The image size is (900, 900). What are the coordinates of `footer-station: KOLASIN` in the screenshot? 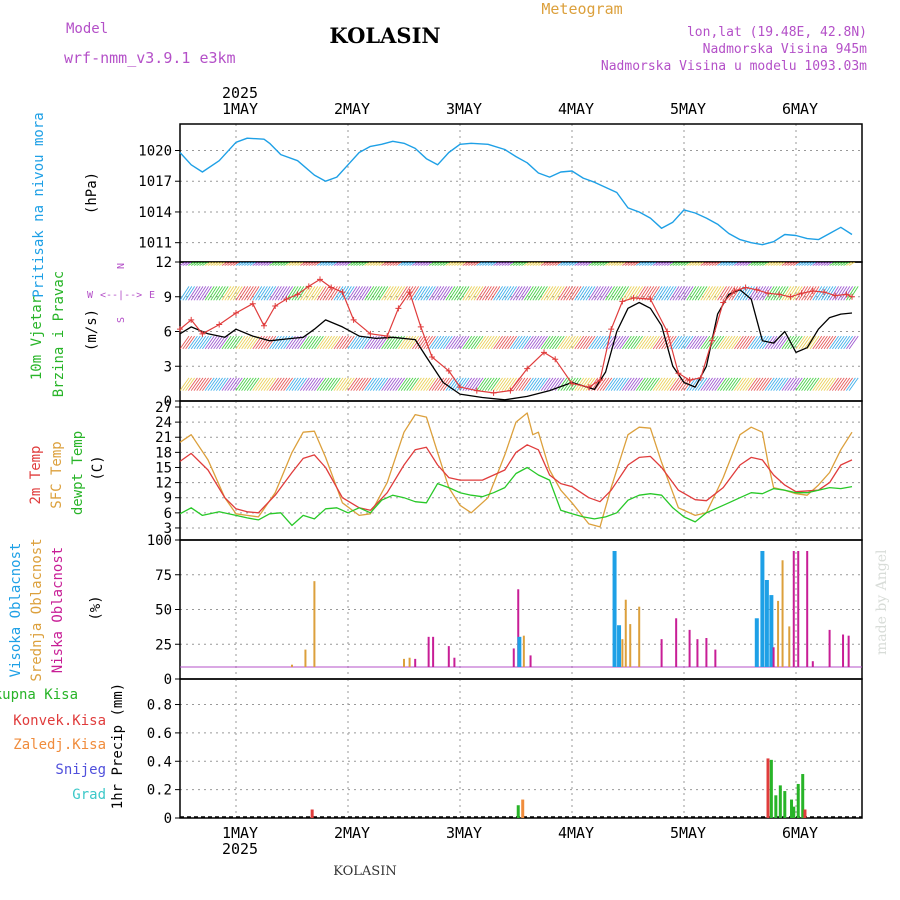 It's located at (364, 871).